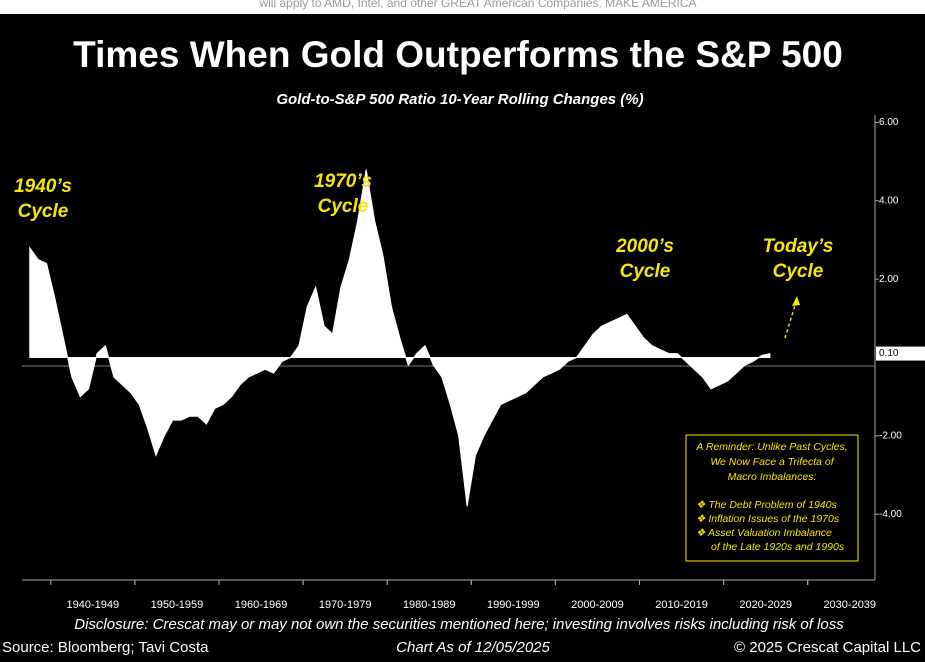 This screenshot has height=662, width=925. What do you see at coordinates (93, 605) in the screenshot?
I see `x-tick-label: 1940-1949` at bounding box center [93, 605].